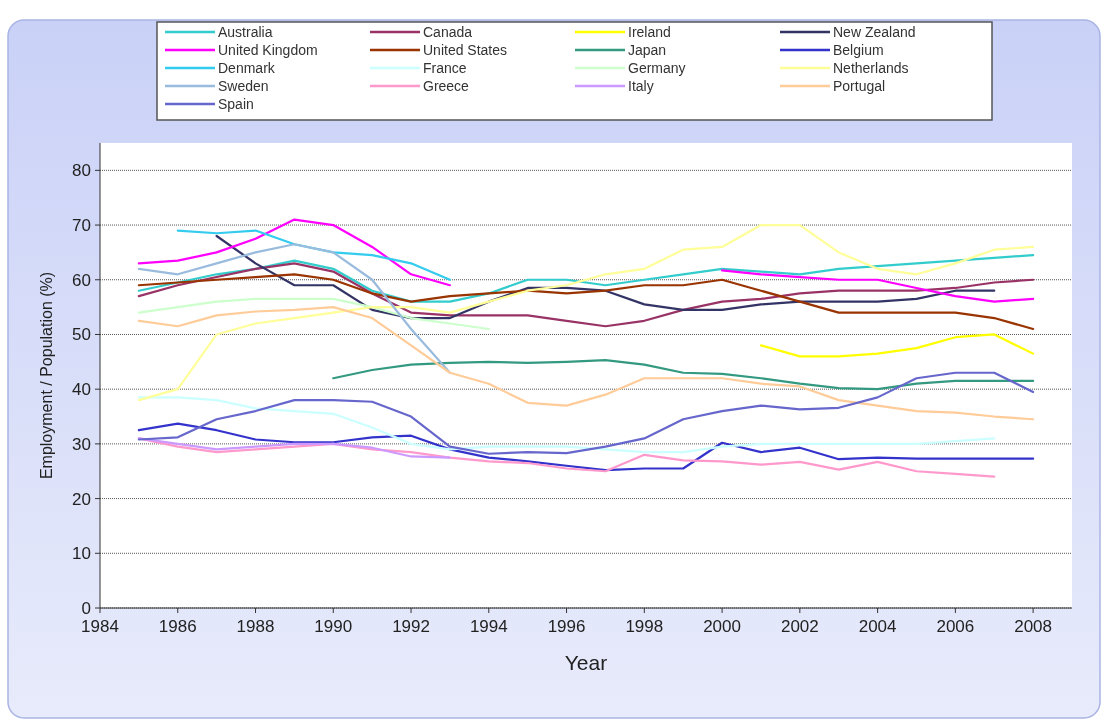 The width and height of the screenshot is (1108, 722). What do you see at coordinates (81, 335) in the screenshot?
I see `y-tick-label: 50` at bounding box center [81, 335].